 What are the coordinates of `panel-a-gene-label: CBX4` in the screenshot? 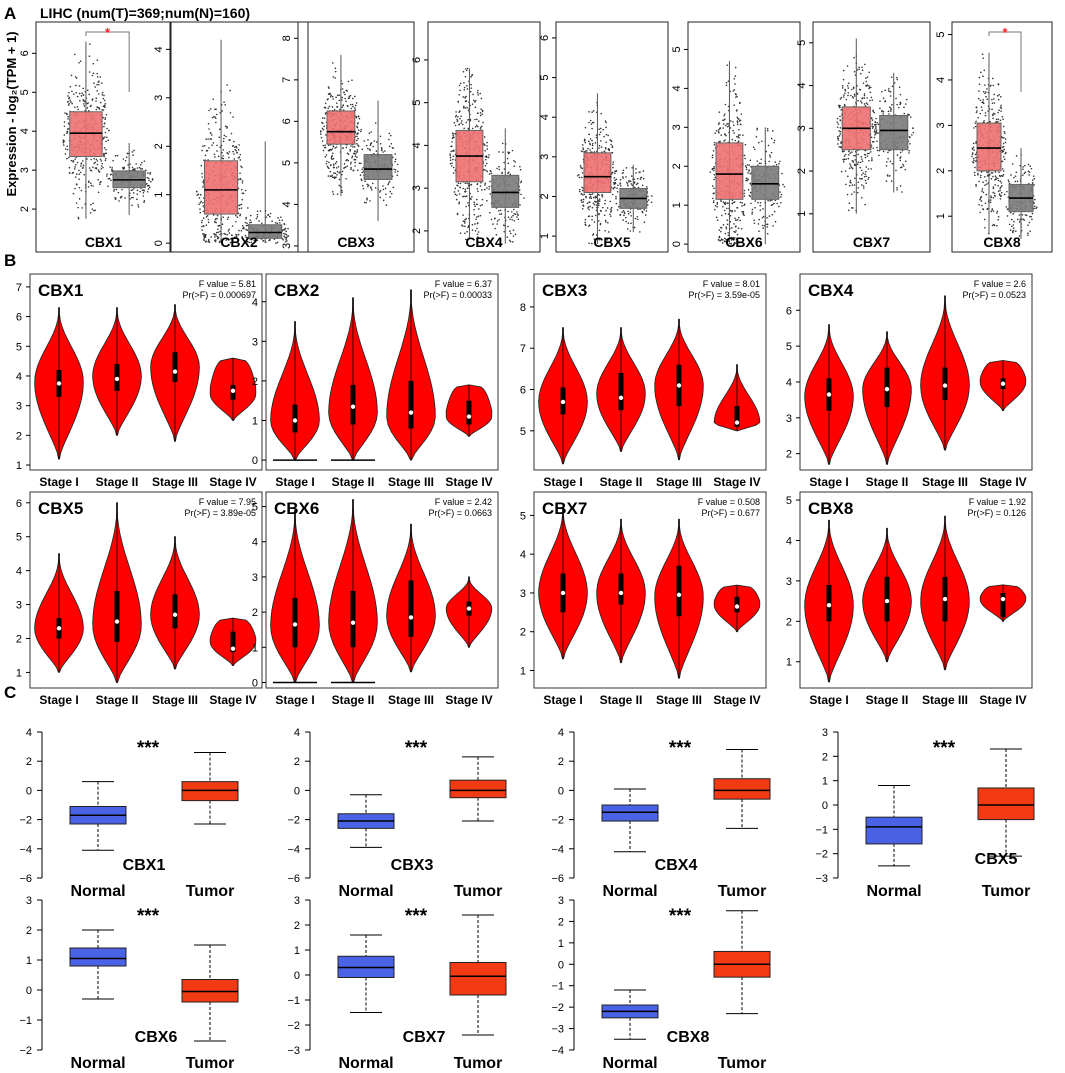 It's located at (484, 242).